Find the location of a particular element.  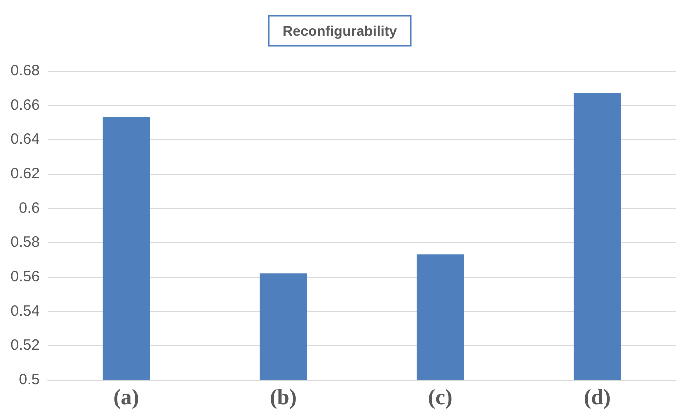

y-tick-label: 0.5 is located at coordinates (29, 380).